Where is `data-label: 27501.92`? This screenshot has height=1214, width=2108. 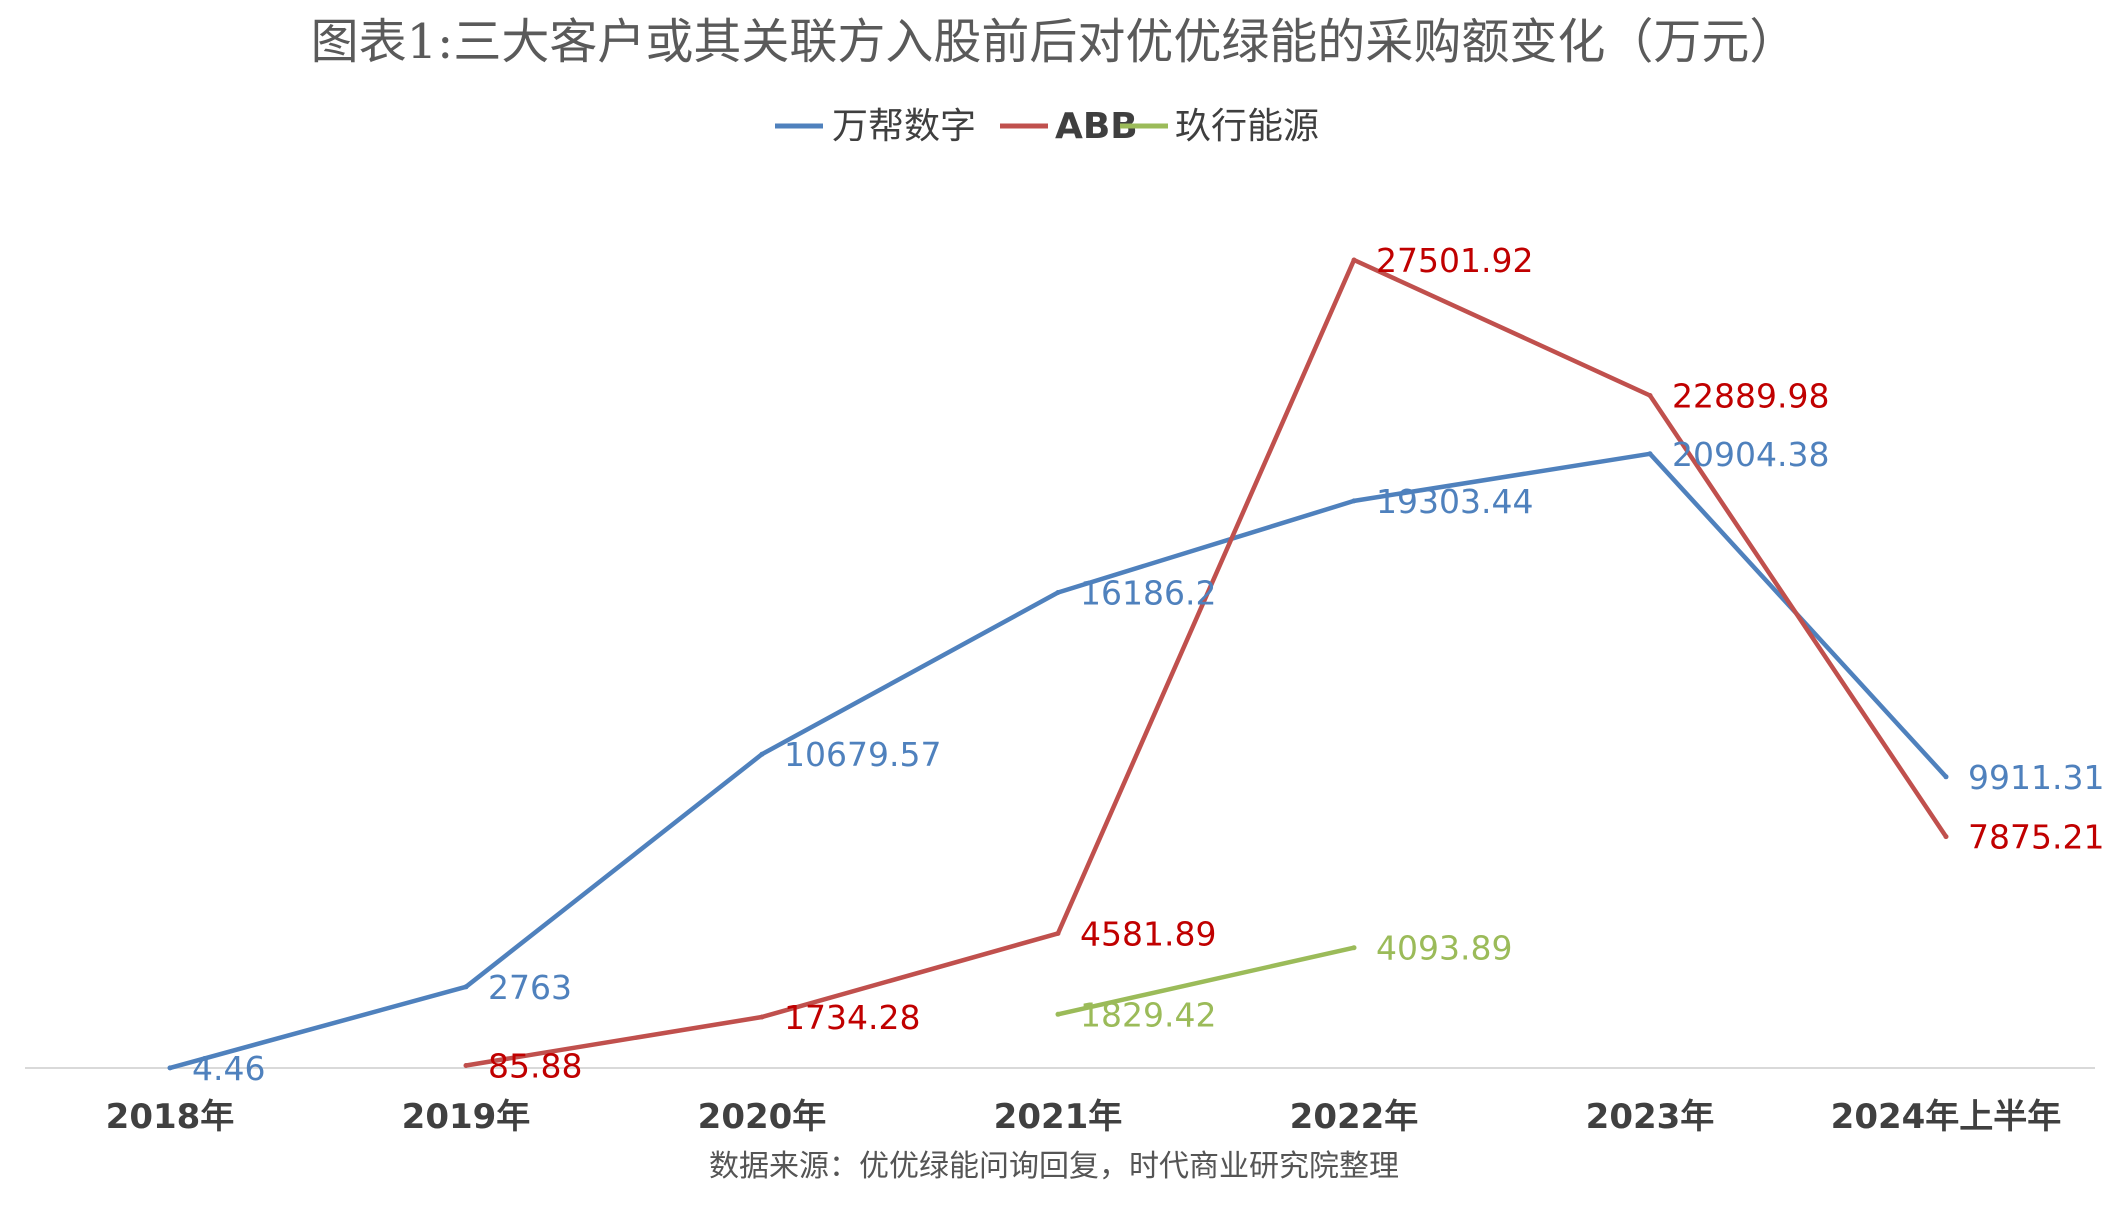 data-label: 27501.92 is located at coordinates (1454, 260).